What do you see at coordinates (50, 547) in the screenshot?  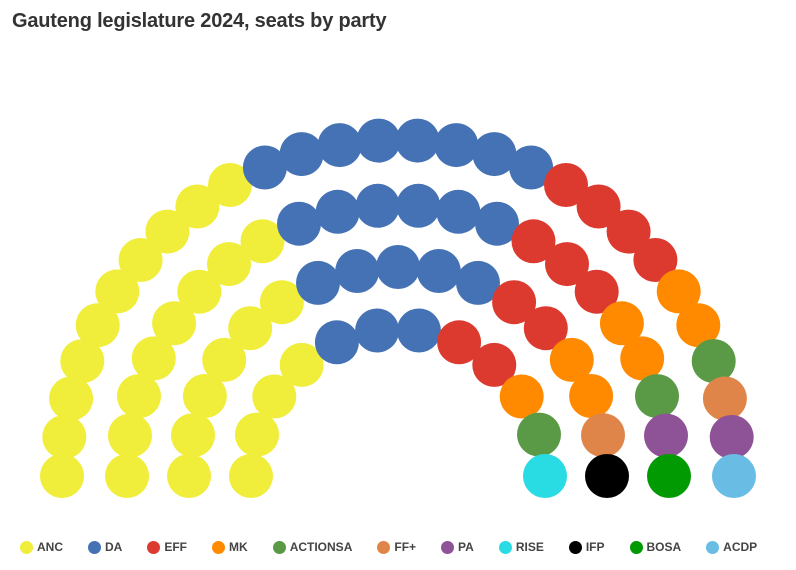 I see `legend-label: ANC` at bounding box center [50, 547].